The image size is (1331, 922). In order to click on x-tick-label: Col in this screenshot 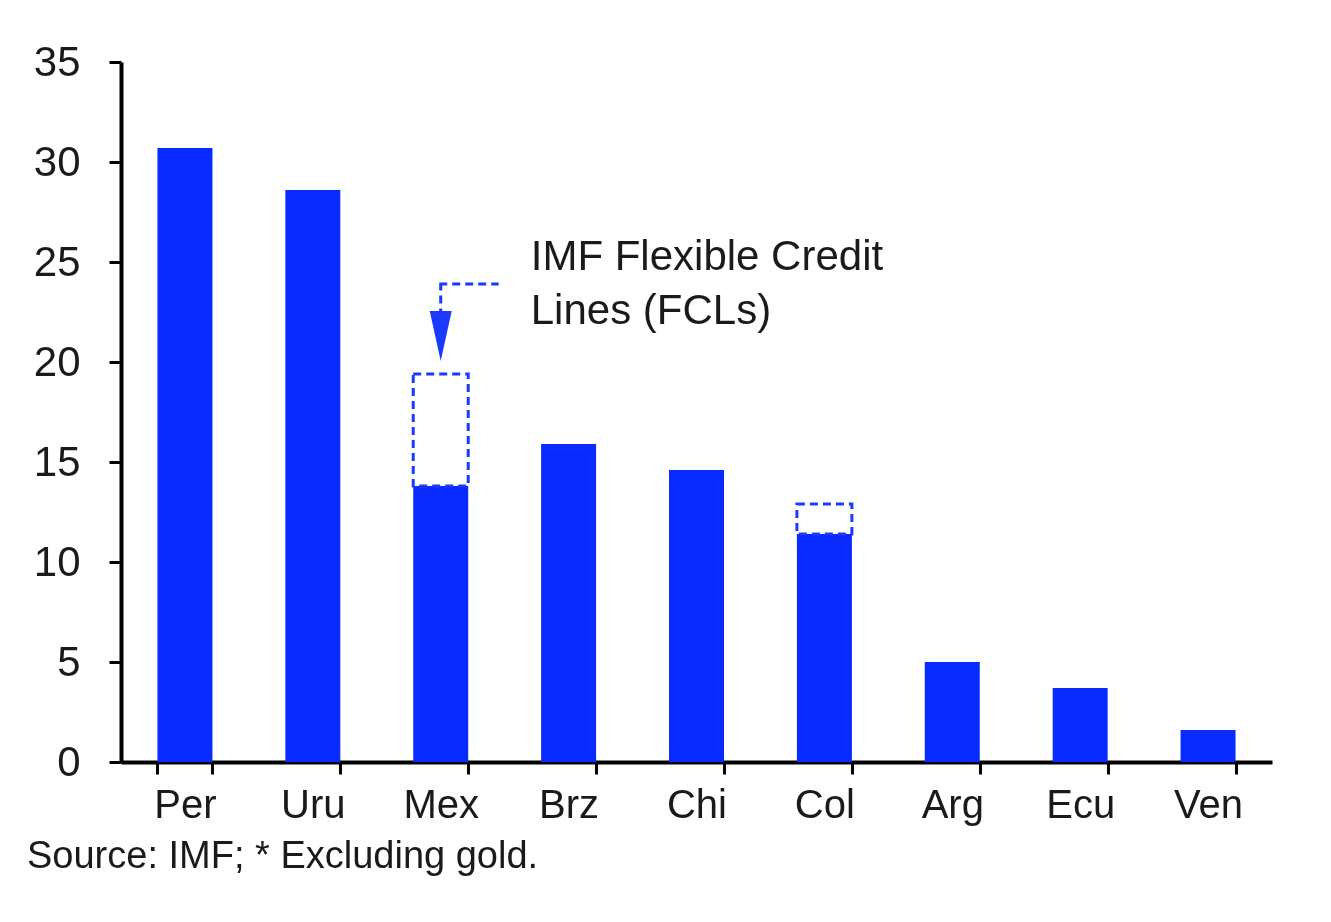, I will do `click(824, 803)`.